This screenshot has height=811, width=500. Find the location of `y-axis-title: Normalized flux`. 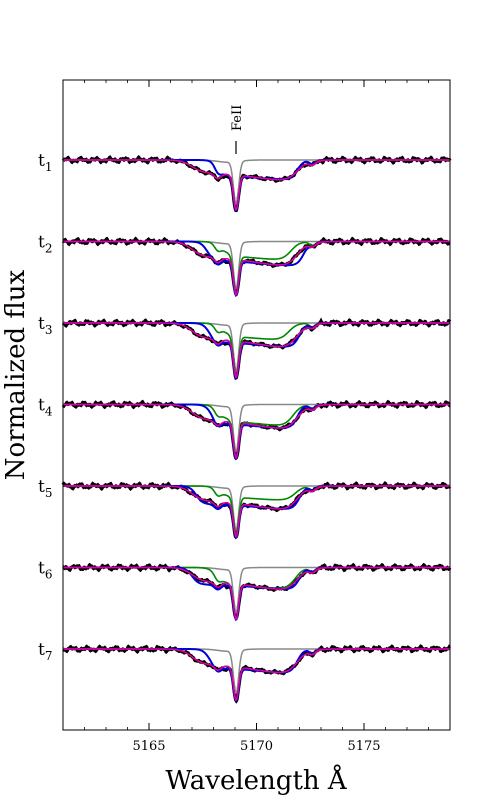

y-axis-title: Normalized flux is located at coordinates (16, 374).